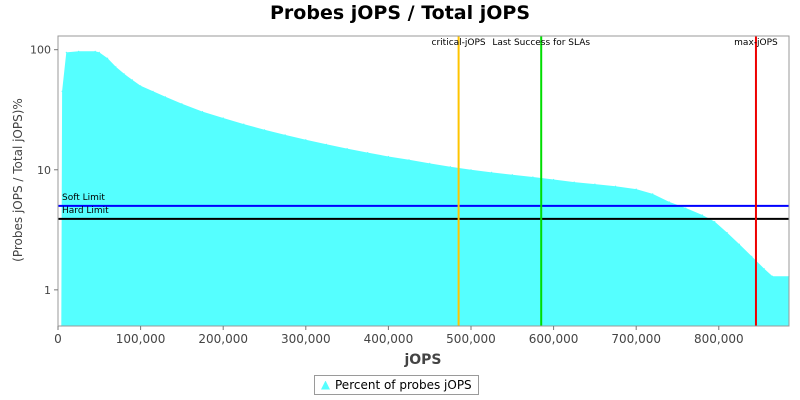 The width and height of the screenshot is (800, 400). What do you see at coordinates (83, 198) in the screenshot?
I see `limit-label-0: Soft Limit` at bounding box center [83, 198].